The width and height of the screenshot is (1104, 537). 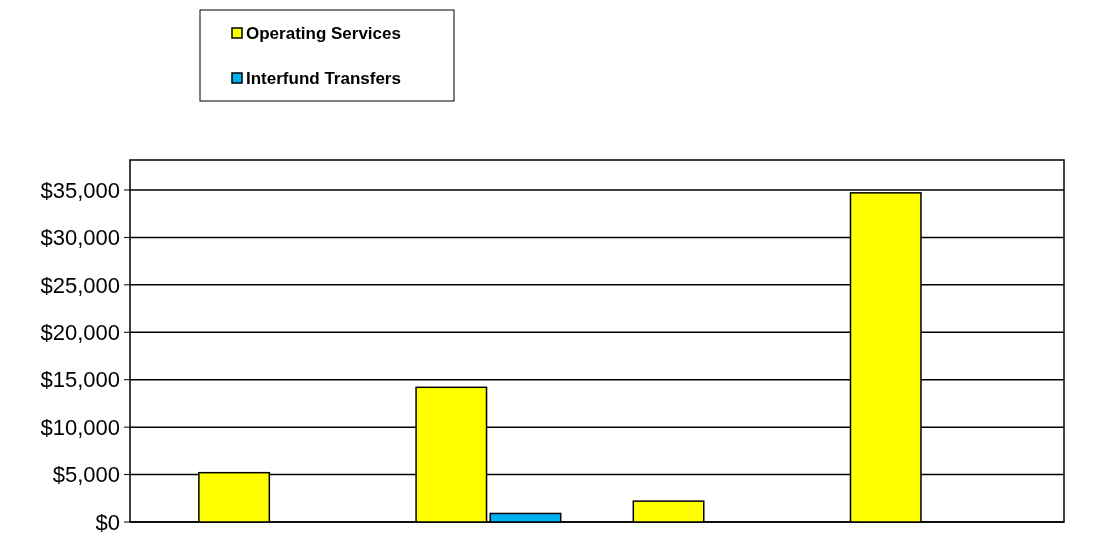 I want to click on y-tick-label: $5,000, so click(x=86, y=475).